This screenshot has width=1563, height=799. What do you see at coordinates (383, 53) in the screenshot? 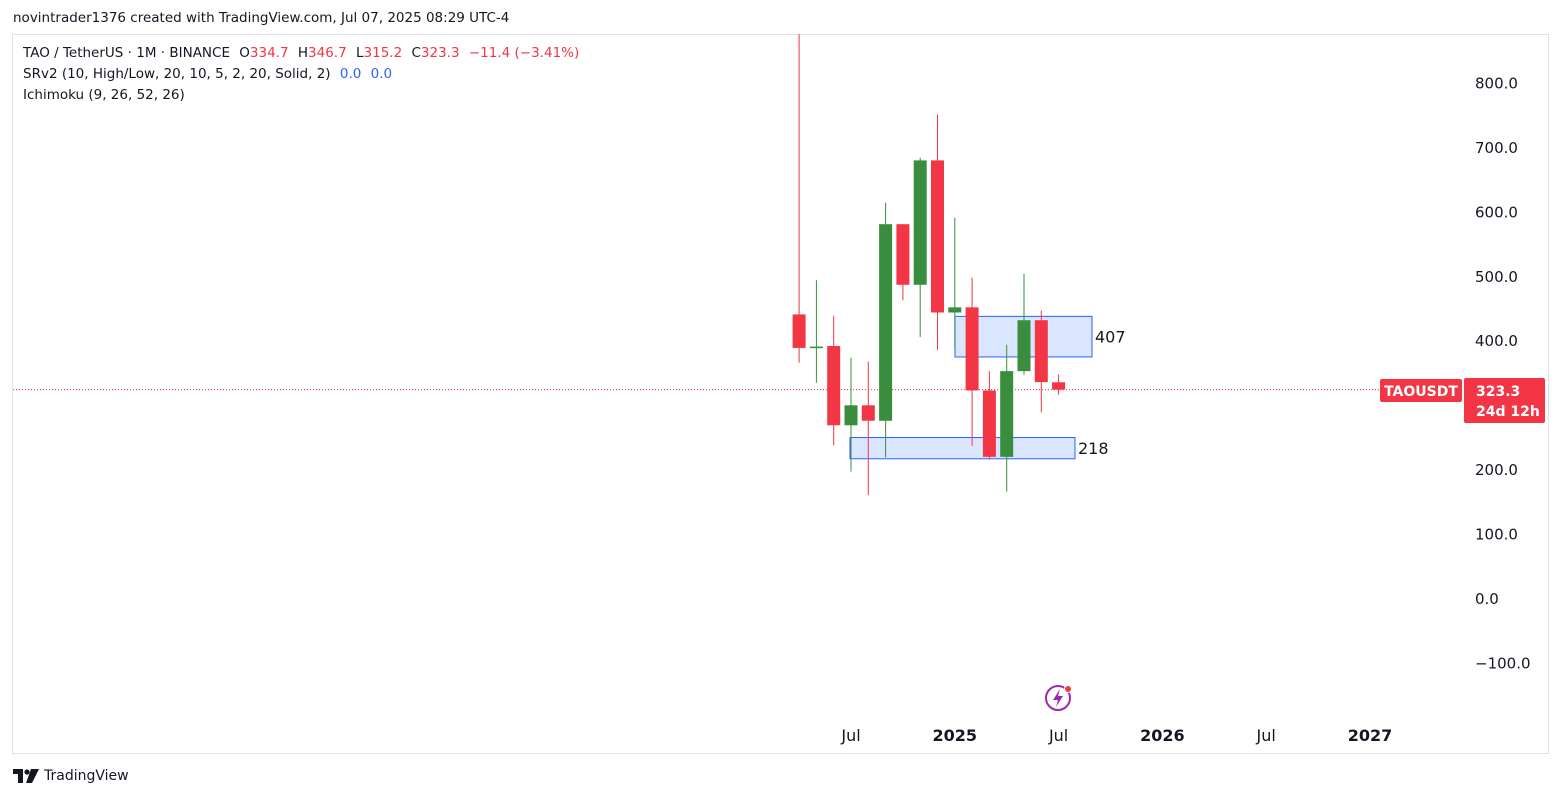
I see `low-value: 315.2` at bounding box center [383, 53].